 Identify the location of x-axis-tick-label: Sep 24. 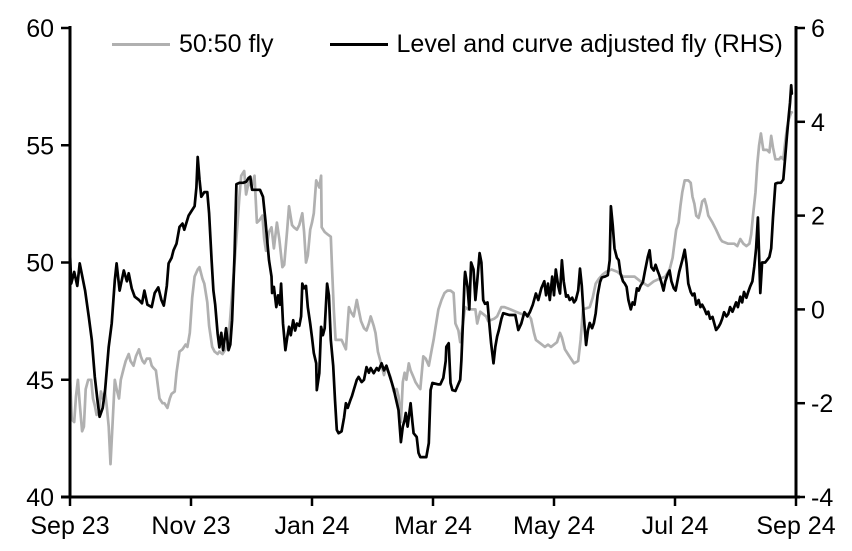
(795, 526).